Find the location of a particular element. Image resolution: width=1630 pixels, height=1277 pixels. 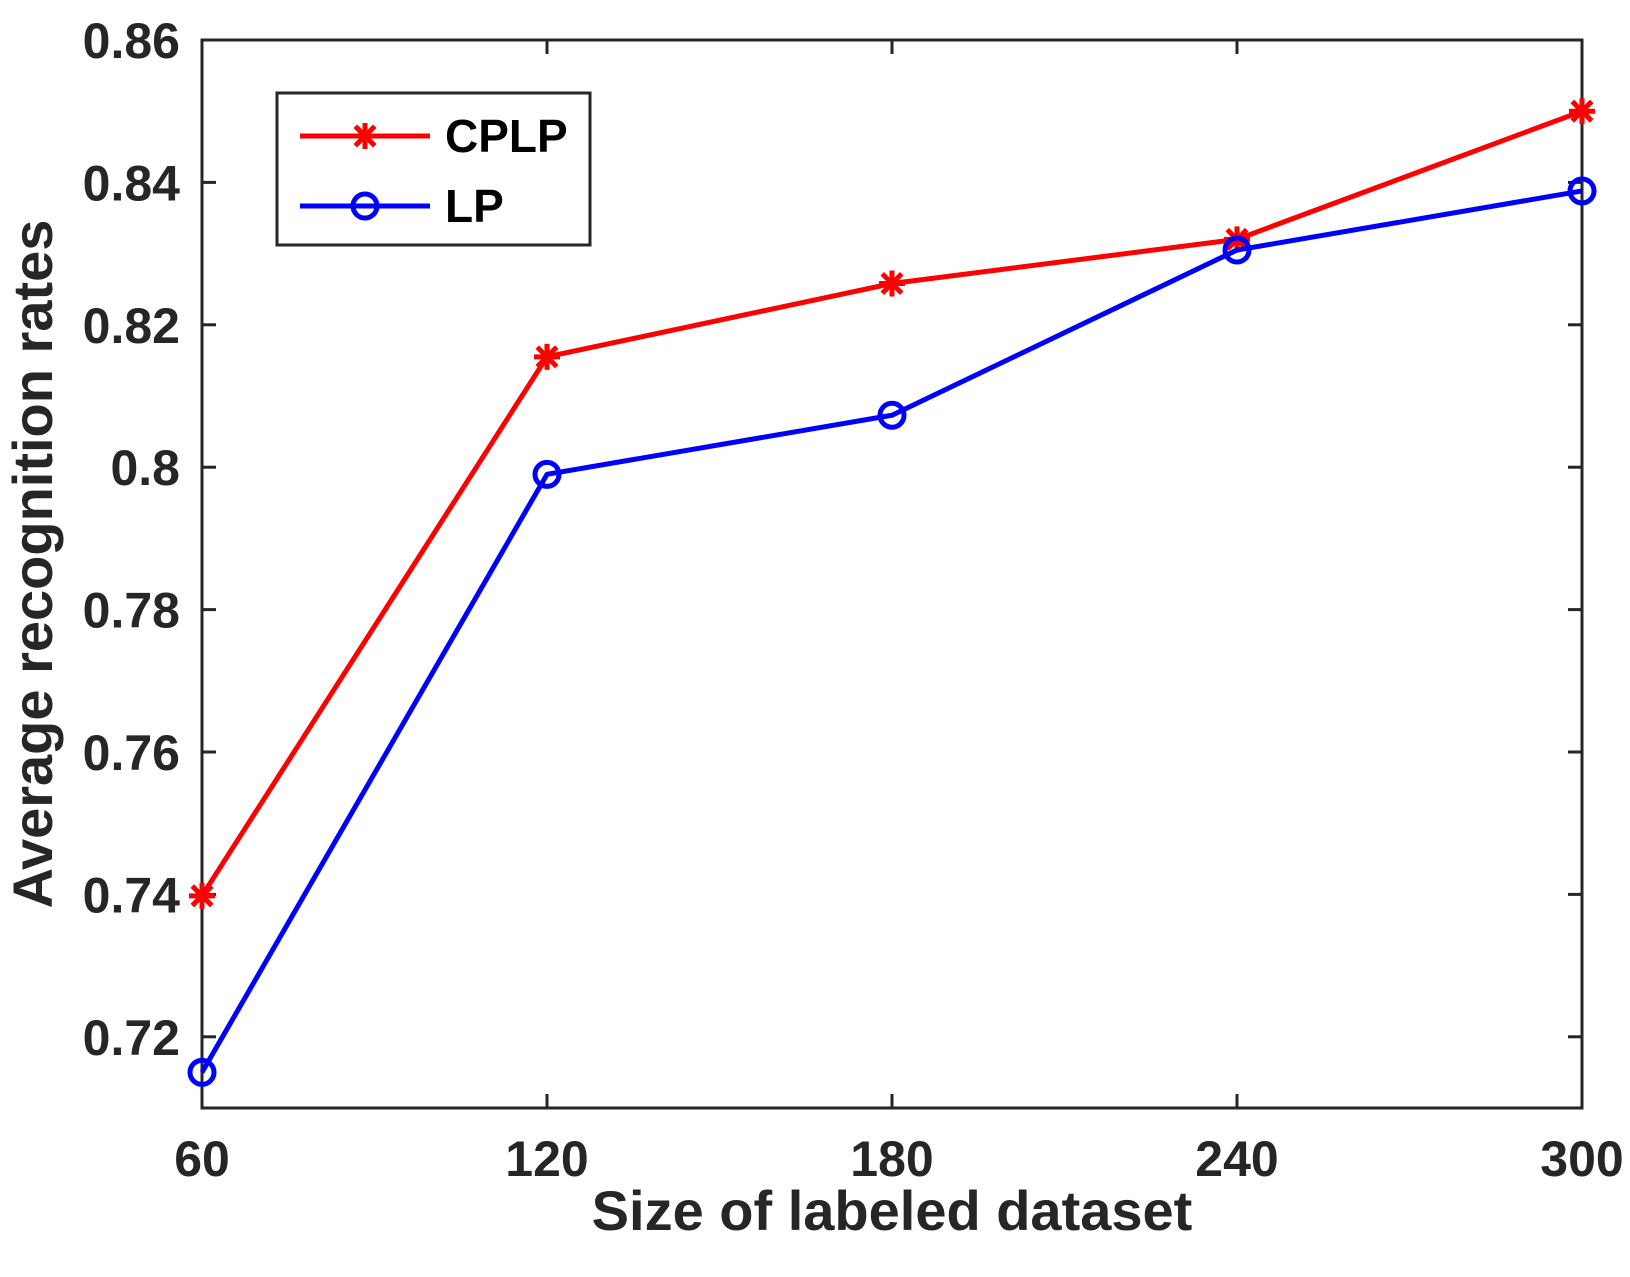

y-axis-label: Average recognition rates is located at coordinates (32, 564).